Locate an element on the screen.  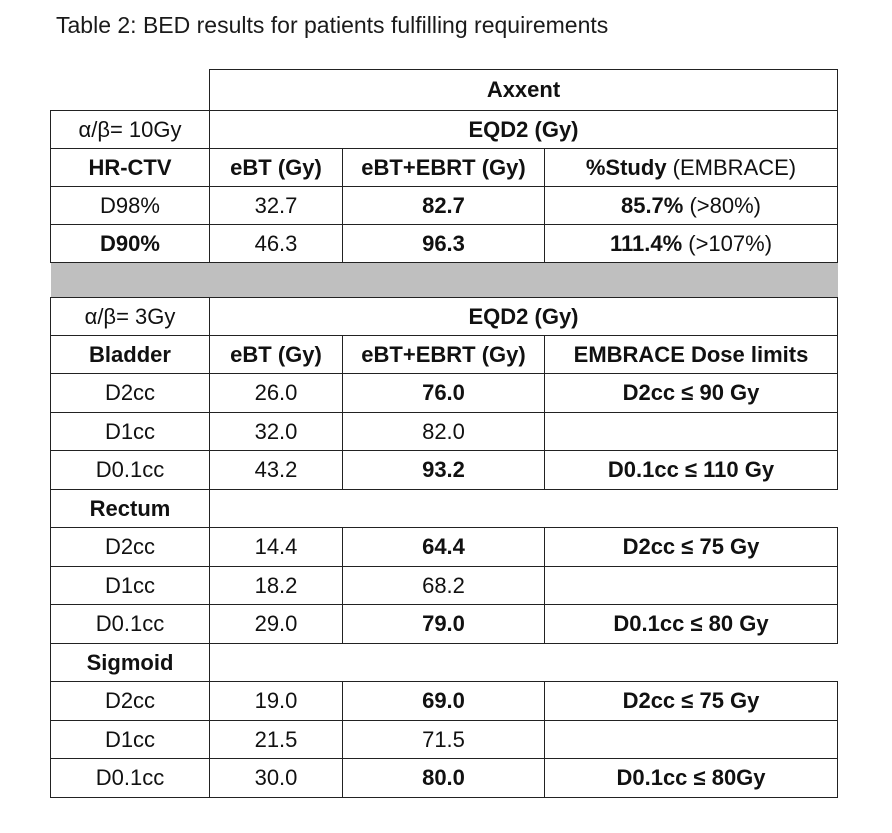
table-row: D1cc 18.2 68.2 is located at coordinates (444, 585).